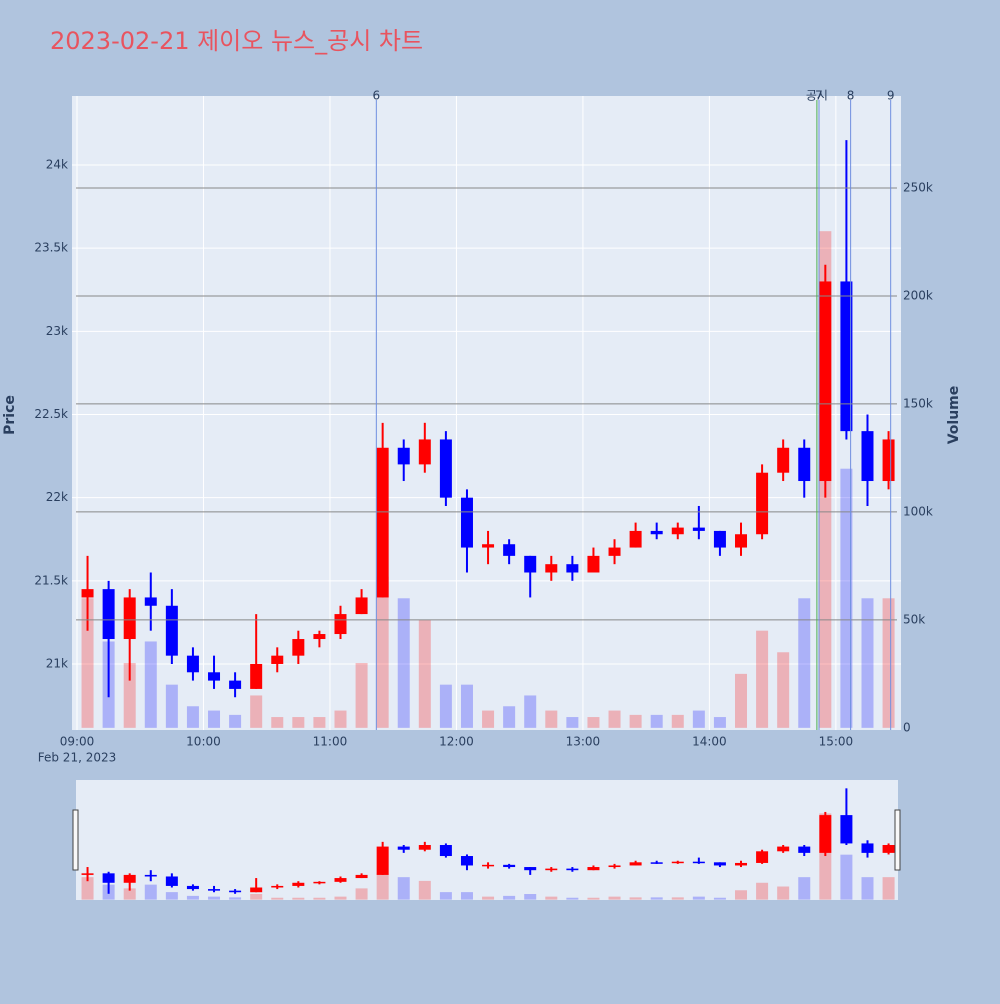 Image resolution: width=1000 pixels, height=1004 pixels. Describe the element at coordinates (57, 497) in the screenshot. I see `y-tick-label: 22k` at that location.